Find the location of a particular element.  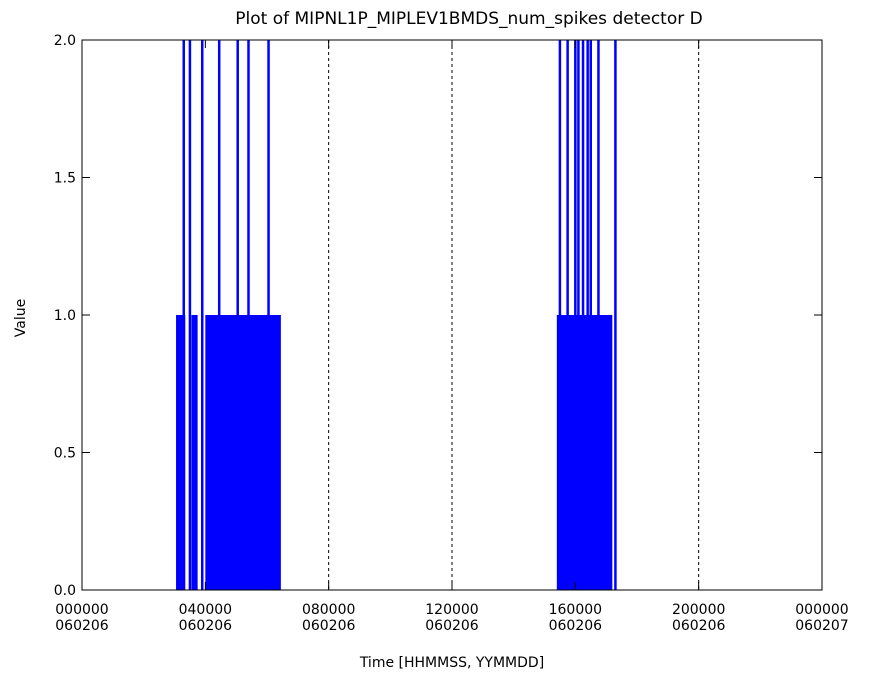

x-tick-date-0: 060206 is located at coordinates (82, 626).